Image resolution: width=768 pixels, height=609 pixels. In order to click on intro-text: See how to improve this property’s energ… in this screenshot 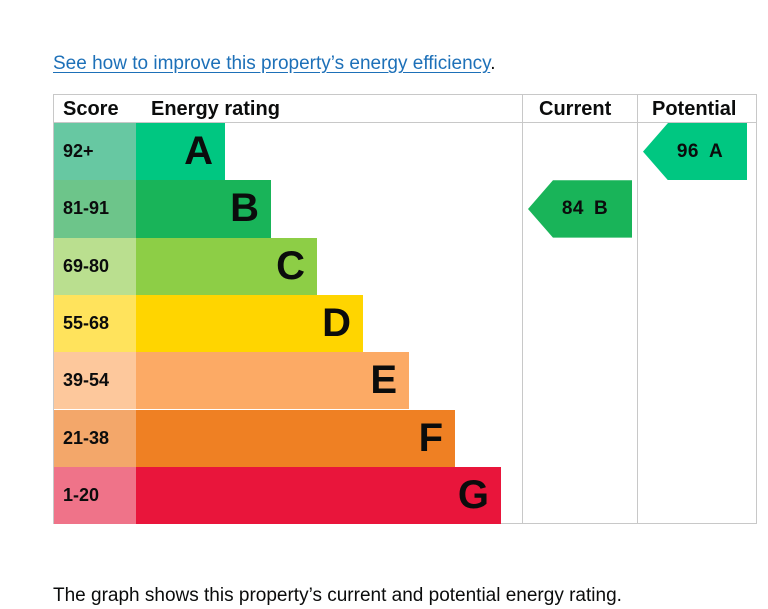, I will do `click(274, 64)`.